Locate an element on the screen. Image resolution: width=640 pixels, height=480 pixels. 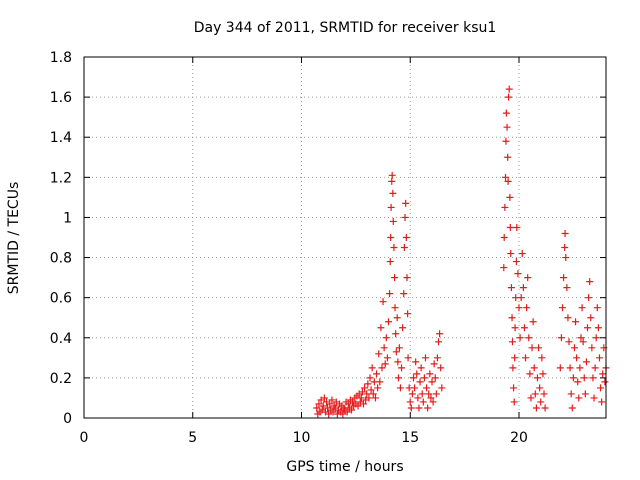
y-tick-label: 1.8 is located at coordinates (61, 58).